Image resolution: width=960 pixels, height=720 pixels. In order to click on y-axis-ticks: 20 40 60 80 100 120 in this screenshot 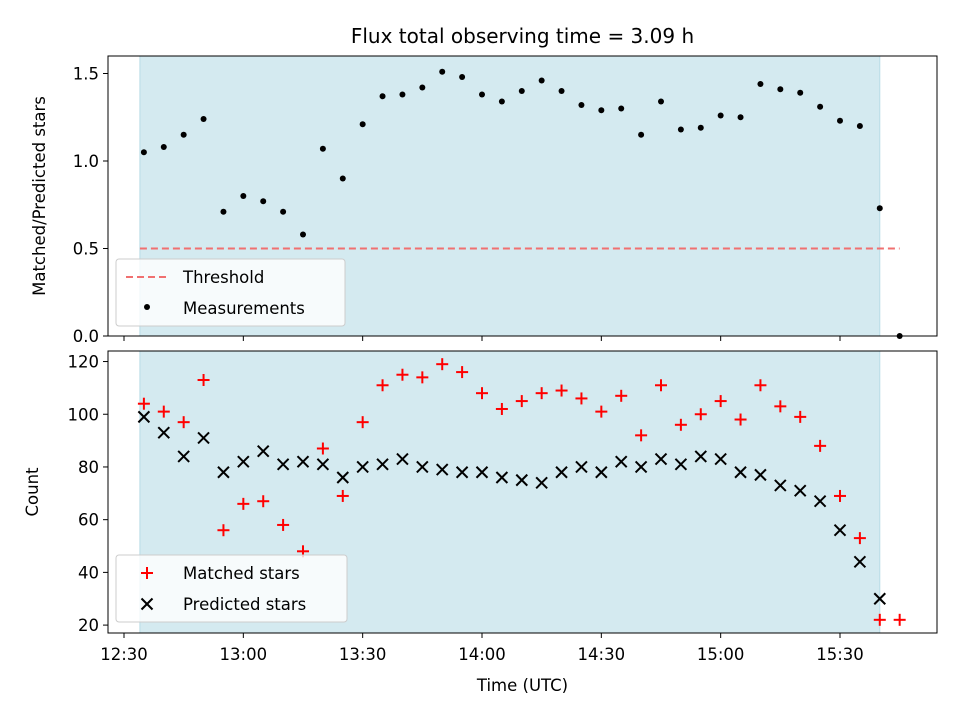, I will do `click(88, 494)`.